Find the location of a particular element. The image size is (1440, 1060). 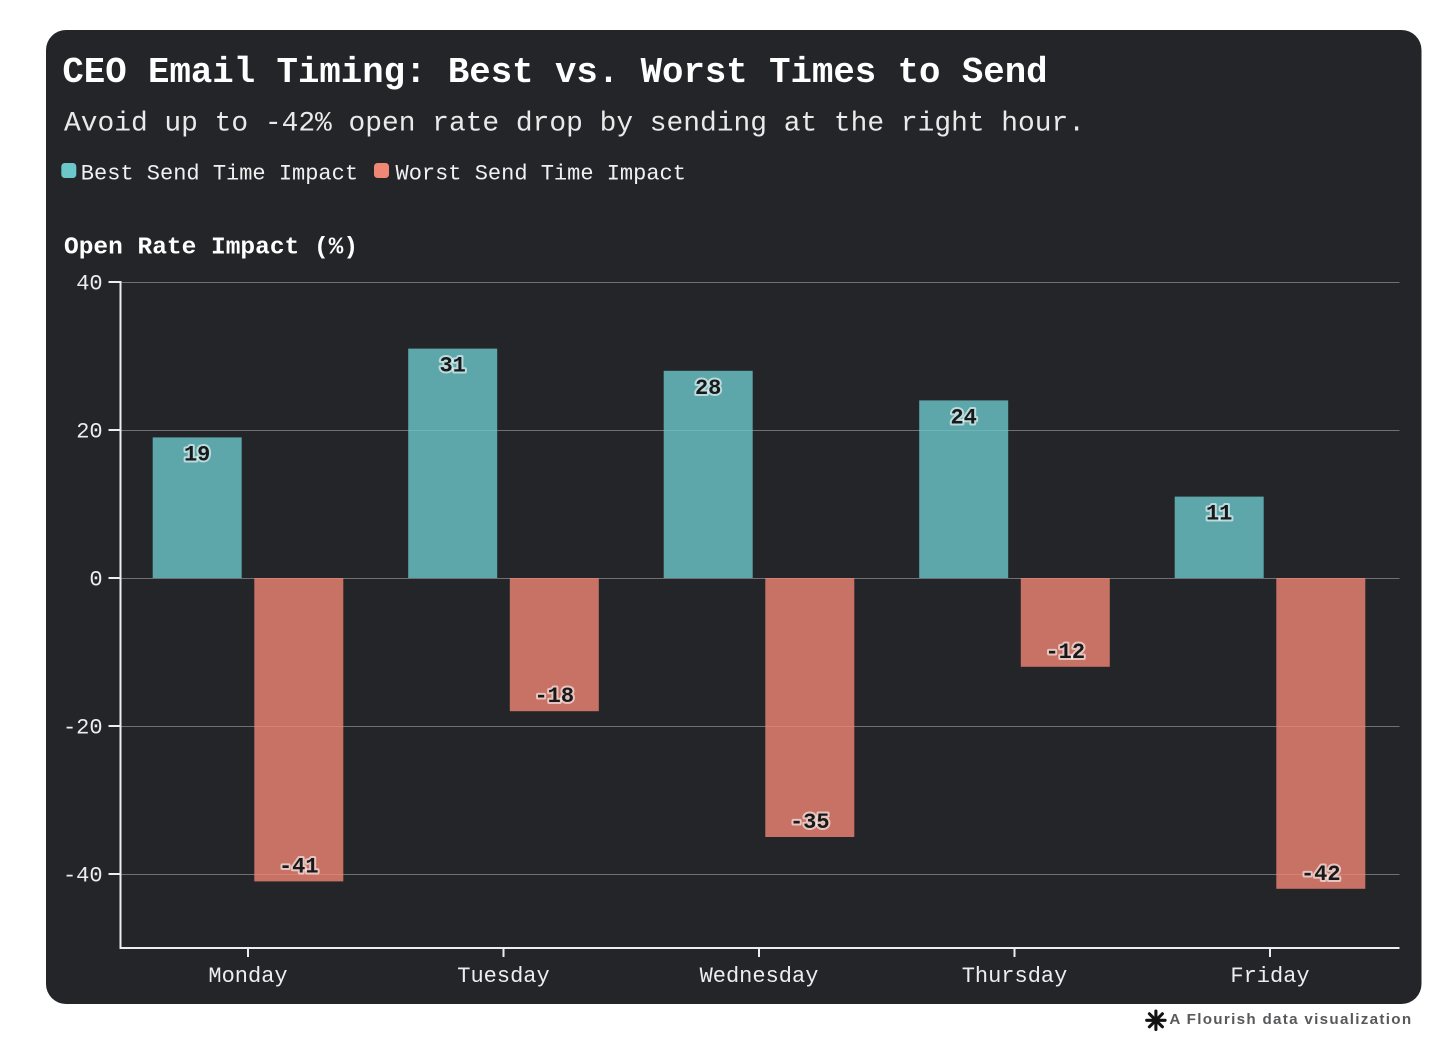

svg-text: -18 is located at coordinates (554, 696).